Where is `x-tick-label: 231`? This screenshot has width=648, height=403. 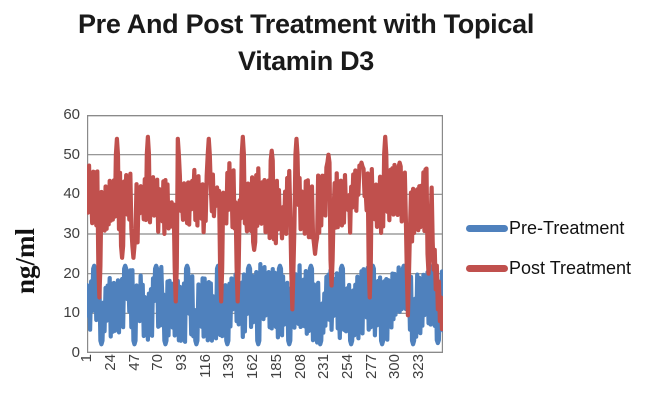 x-tick-label: 231 is located at coordinates (323, 367).